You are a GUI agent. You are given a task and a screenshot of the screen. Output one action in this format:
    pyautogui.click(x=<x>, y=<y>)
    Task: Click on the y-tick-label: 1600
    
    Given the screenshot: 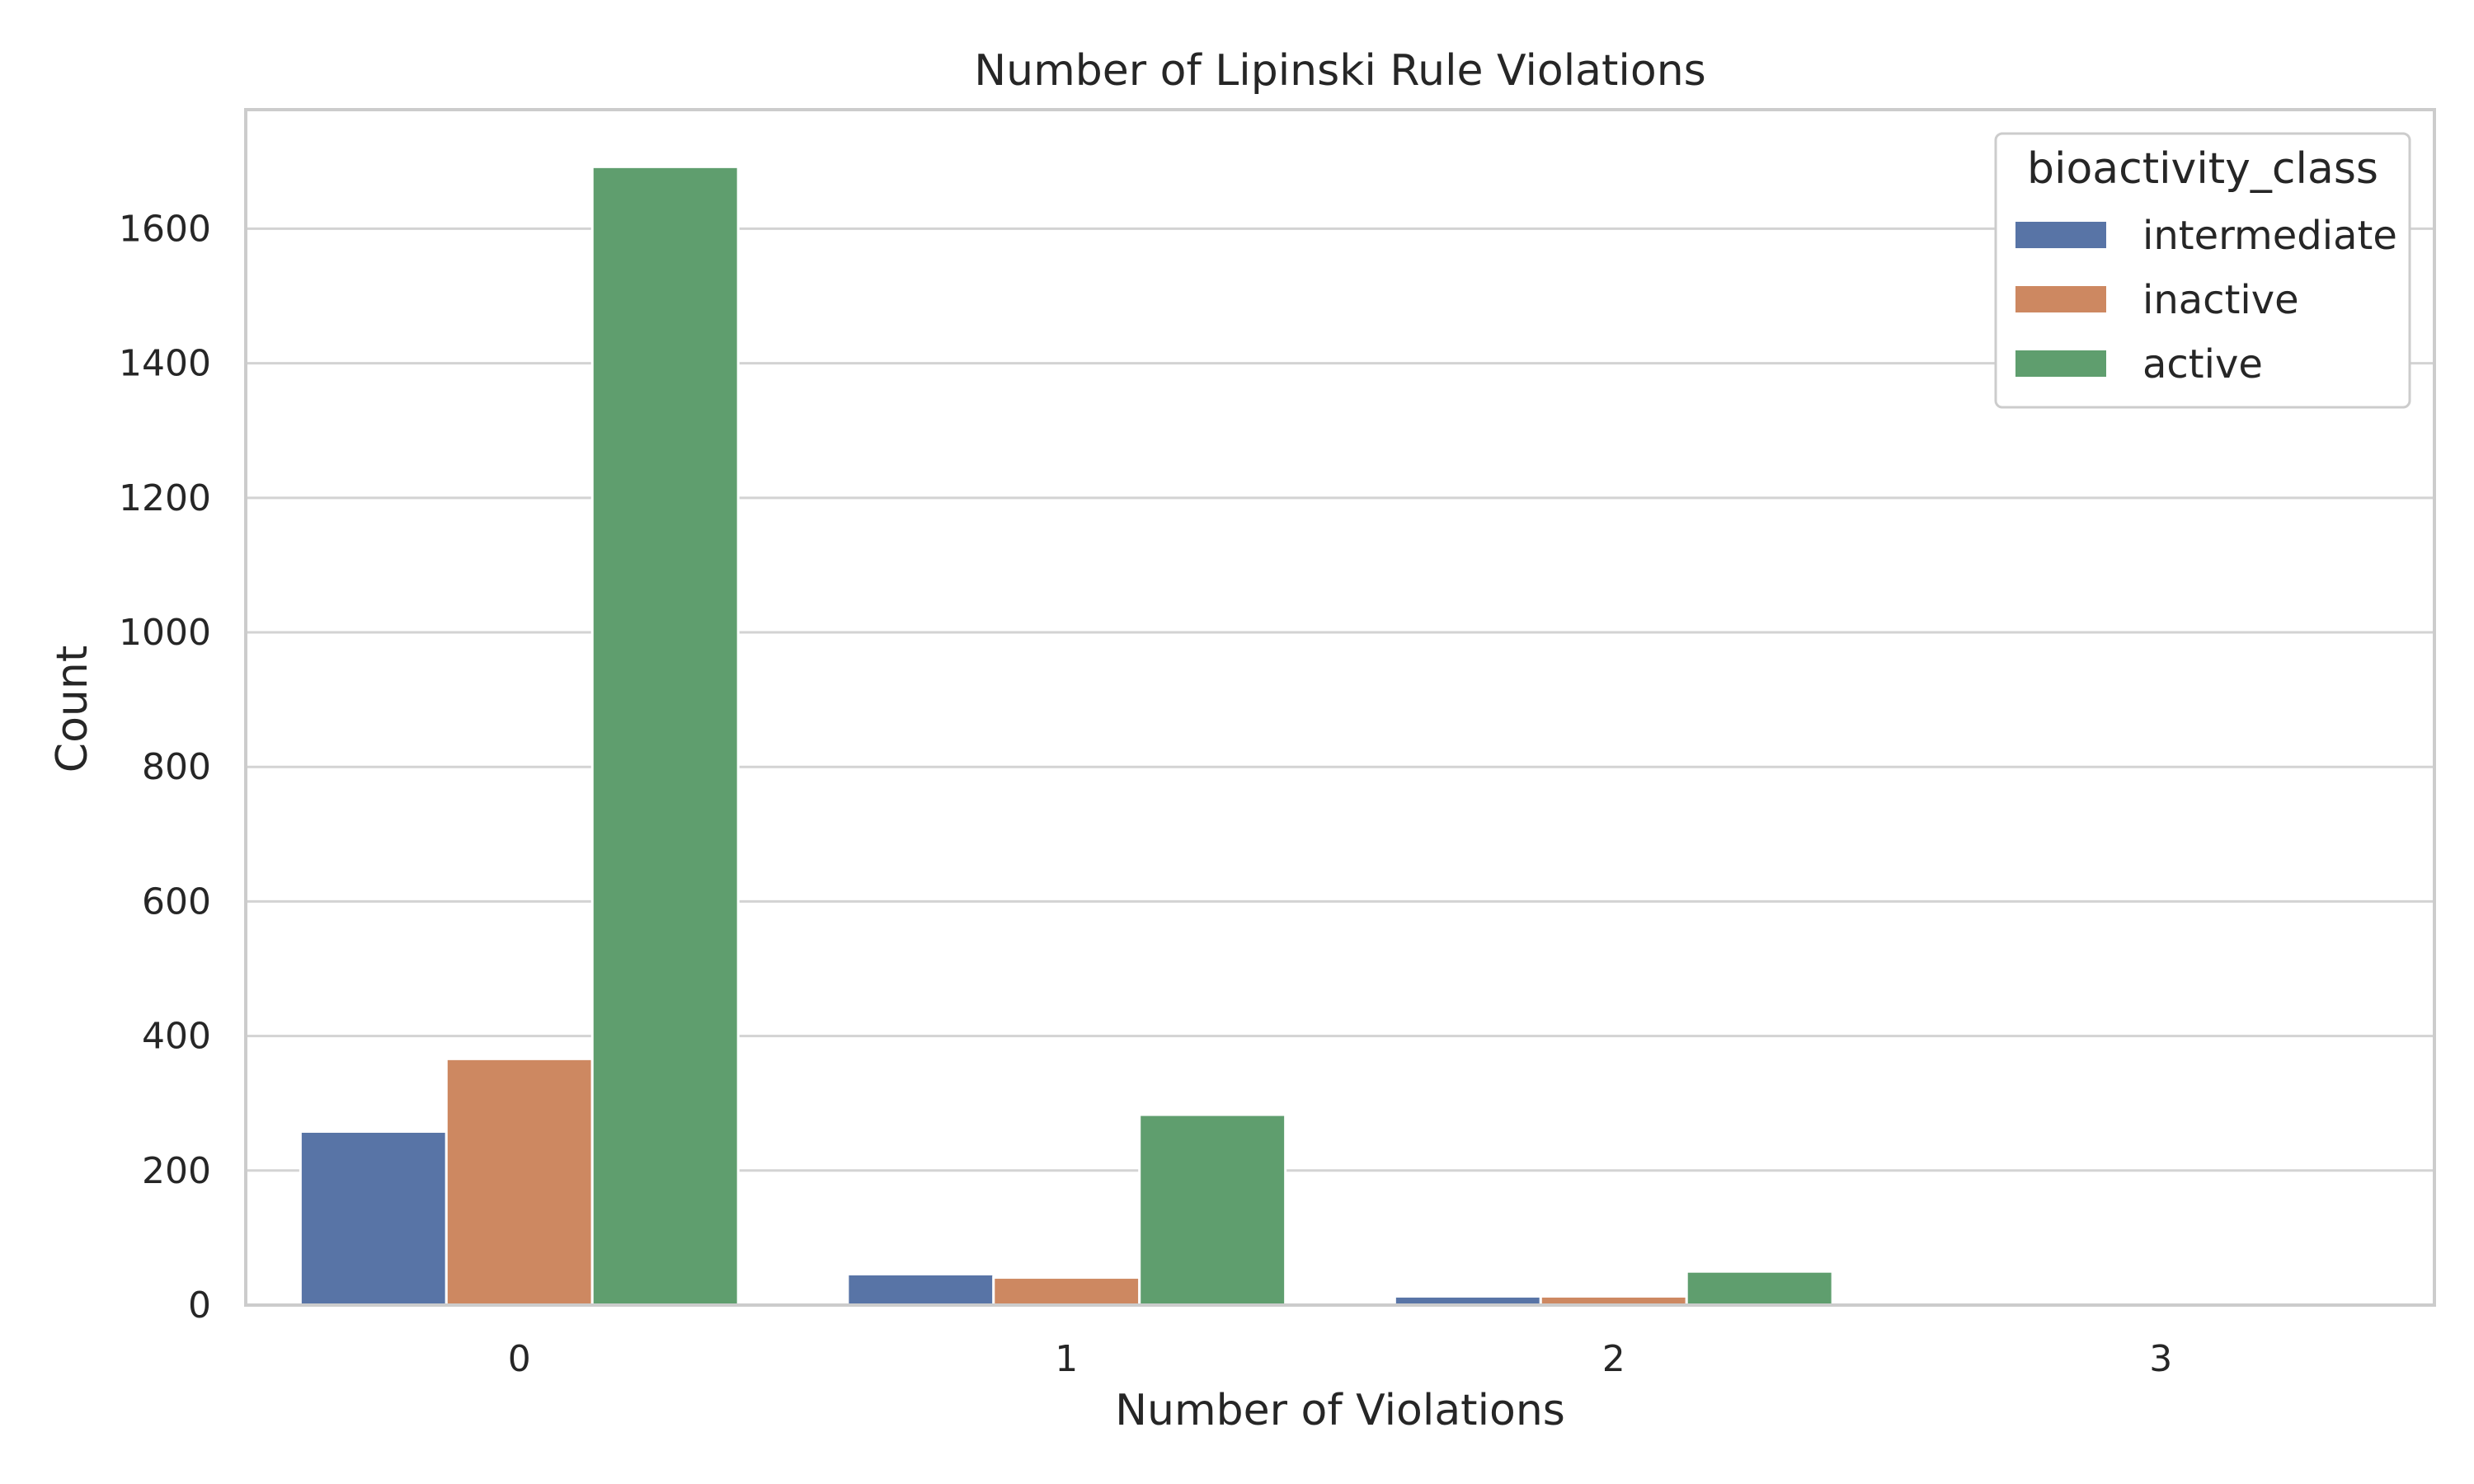 What is the action you would take?
    pyautogui.click(x=165, y=229)
    